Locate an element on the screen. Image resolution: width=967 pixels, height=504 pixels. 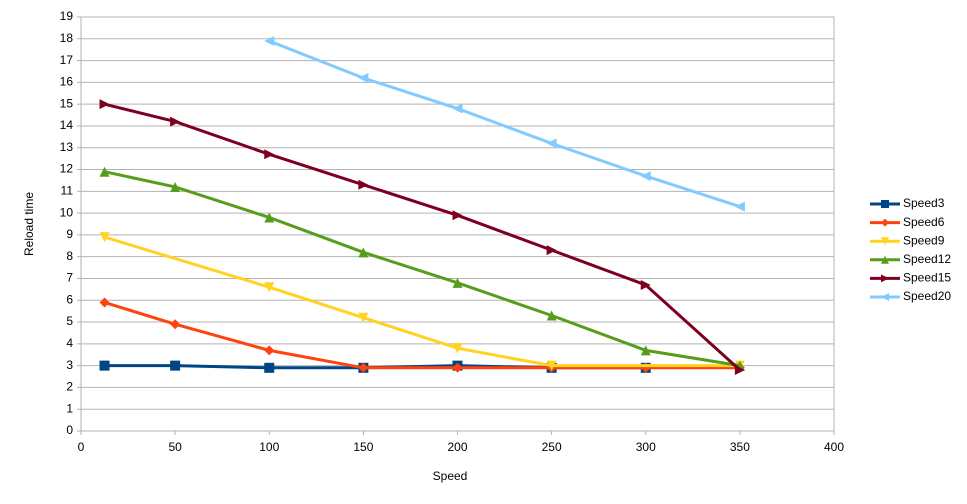
y-tick-label: 14 is located at coordinates (67, 125).